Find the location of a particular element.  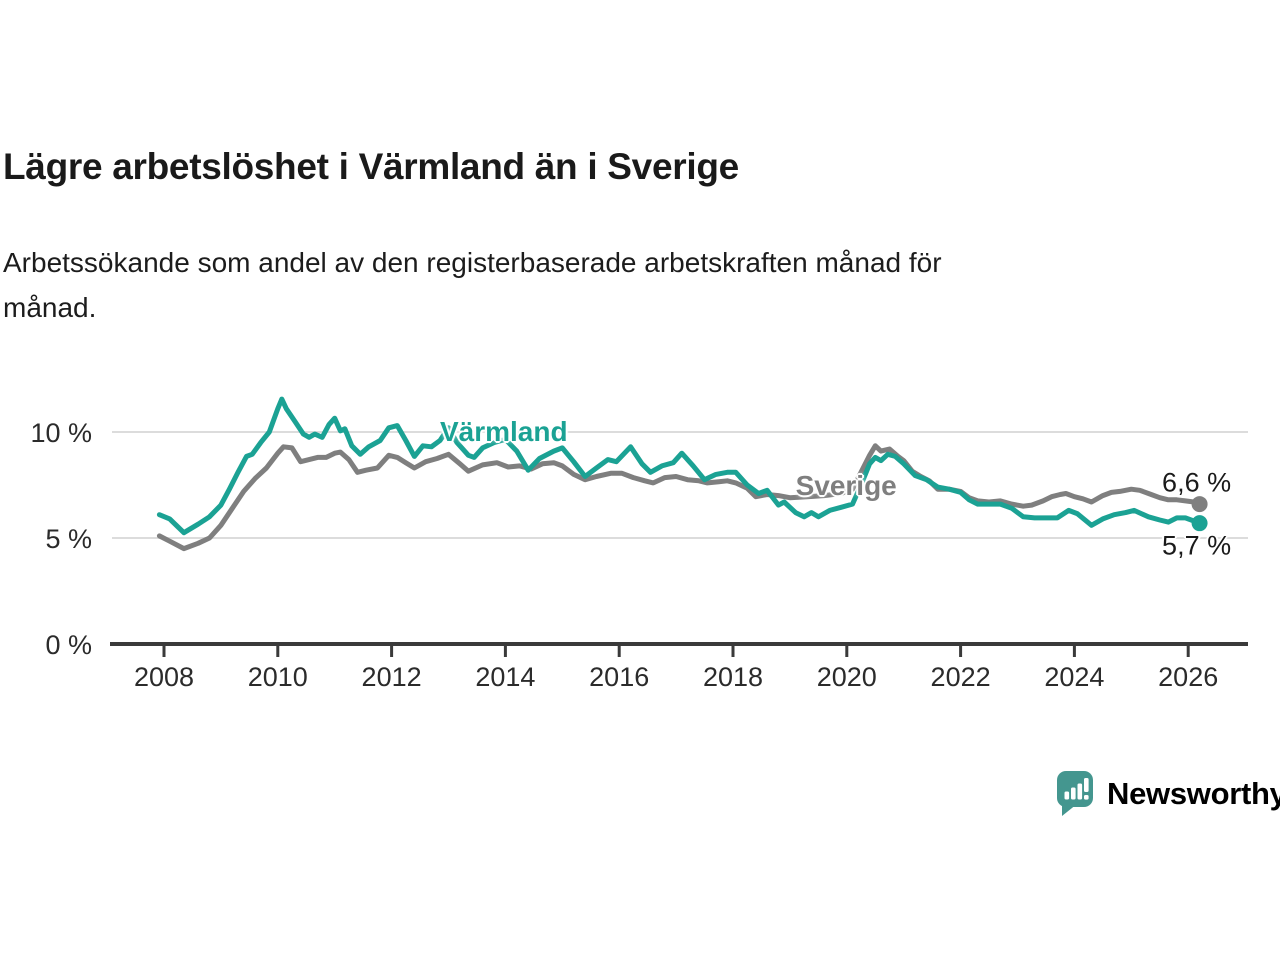

series-end-dot-varmland is located at coordinates (1199, 523).